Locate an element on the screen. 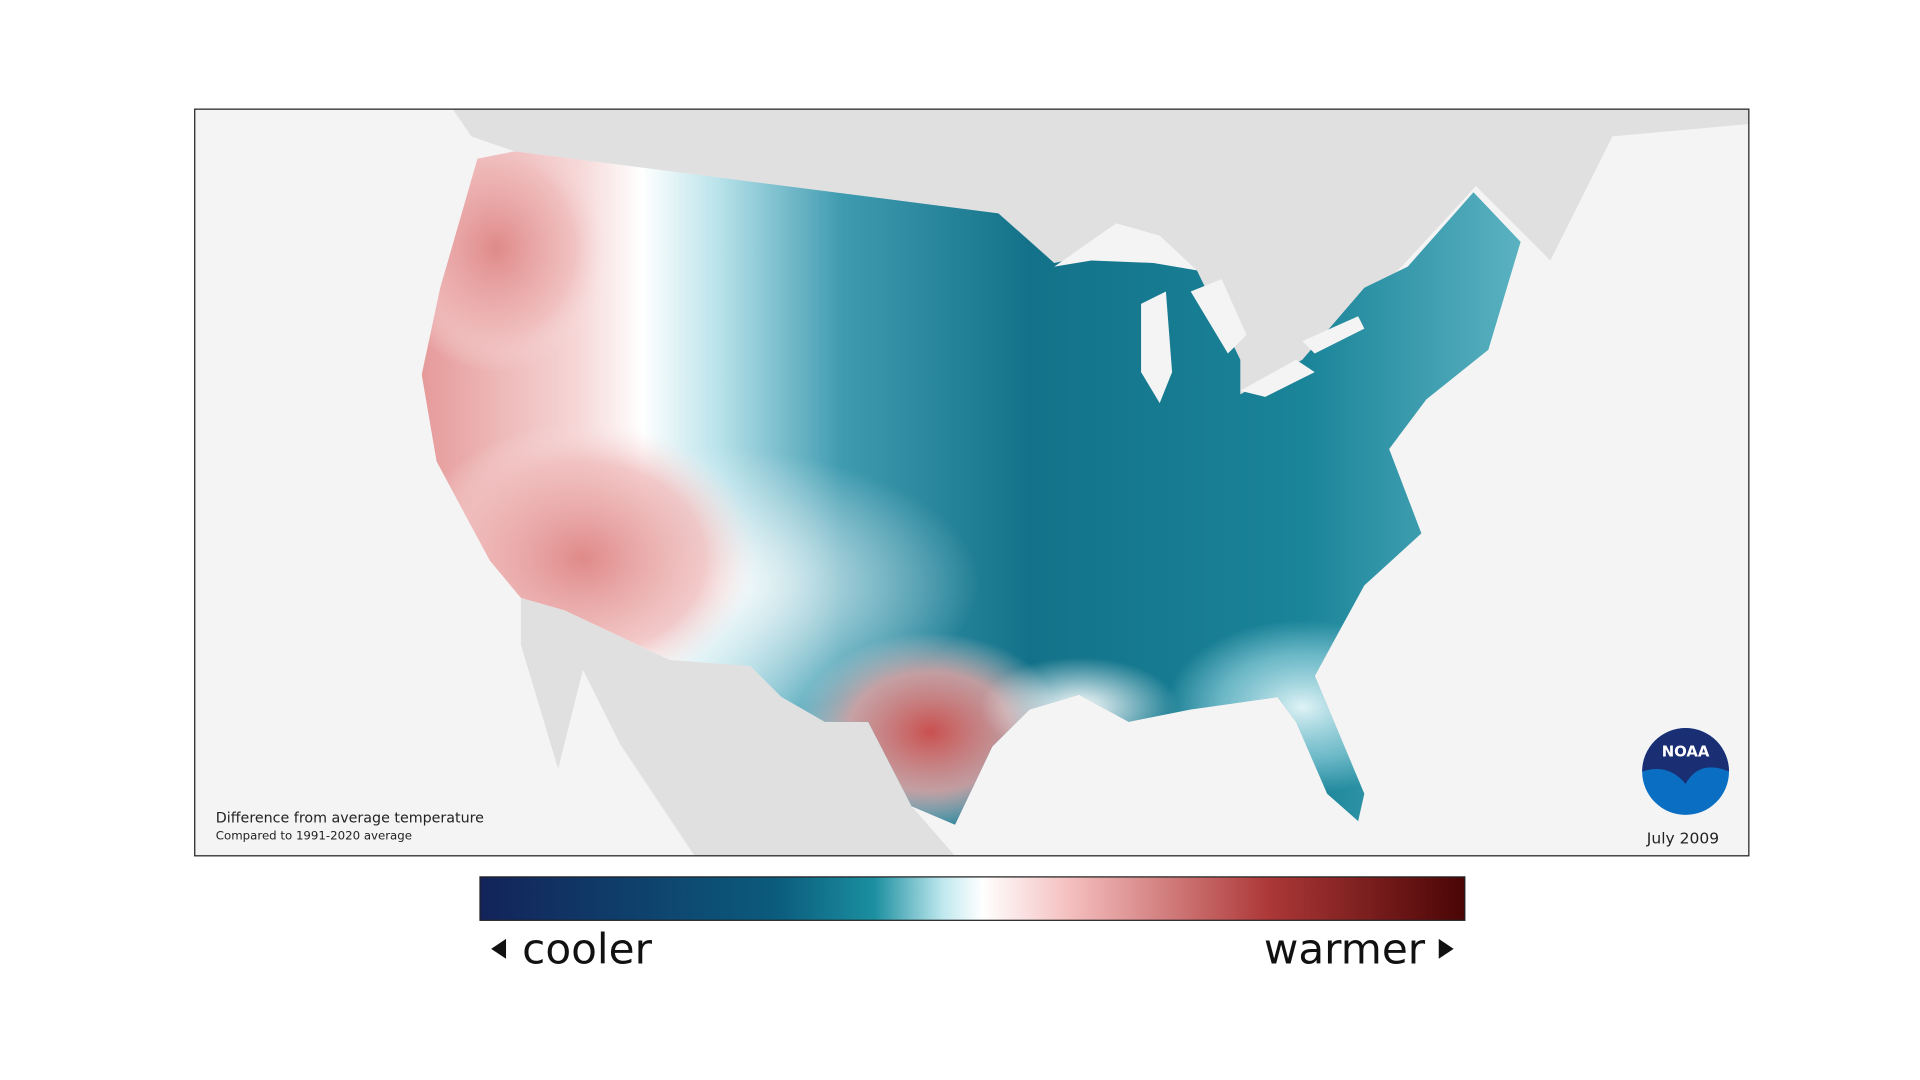 This screenshot has height=1080, width=1920. cooler-label: cooler is located at coordinates (587, 949).